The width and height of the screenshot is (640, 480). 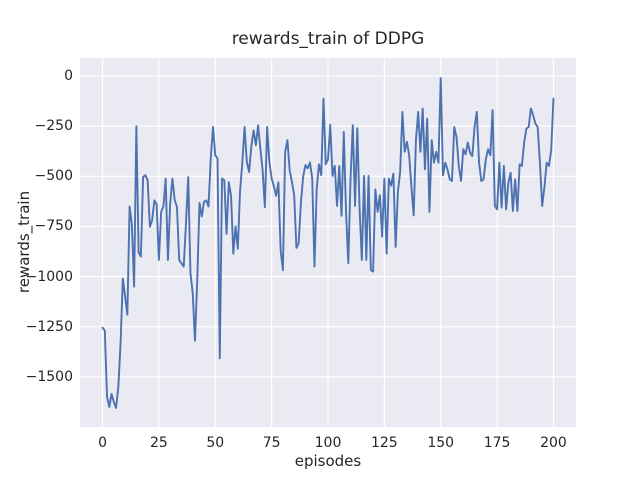 I want to click on x-axis-label: episodes, so click(x=328, y=461).